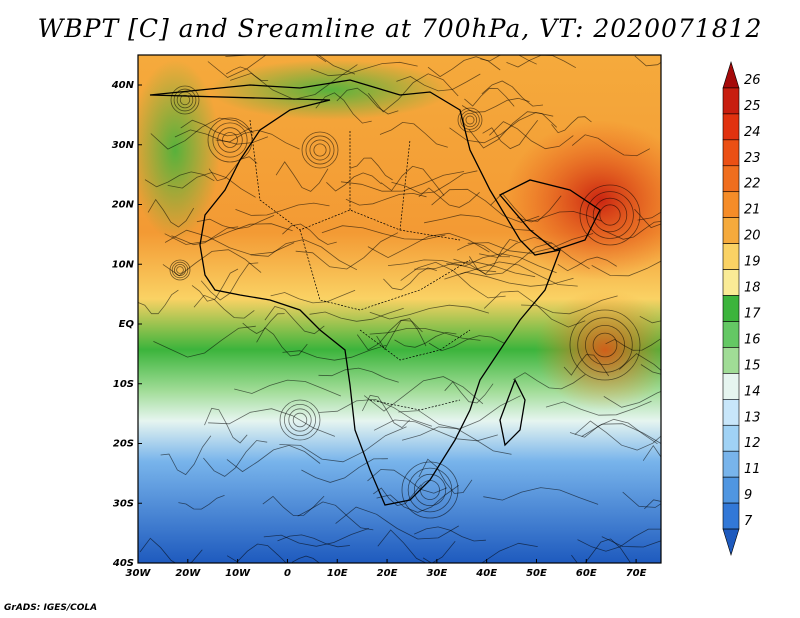 The height and width of the screenshot is (618, 800). What do you see at coordinates (752, 106) in the screenshot?
I see `colorbar-label: 25` at bounding box center [752, 106].